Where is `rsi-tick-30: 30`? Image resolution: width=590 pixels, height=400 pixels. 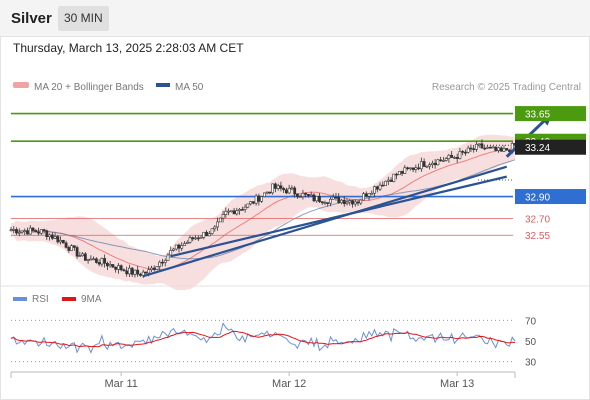 rsi-tick-30: 30 is located at coordinates (531, 363).